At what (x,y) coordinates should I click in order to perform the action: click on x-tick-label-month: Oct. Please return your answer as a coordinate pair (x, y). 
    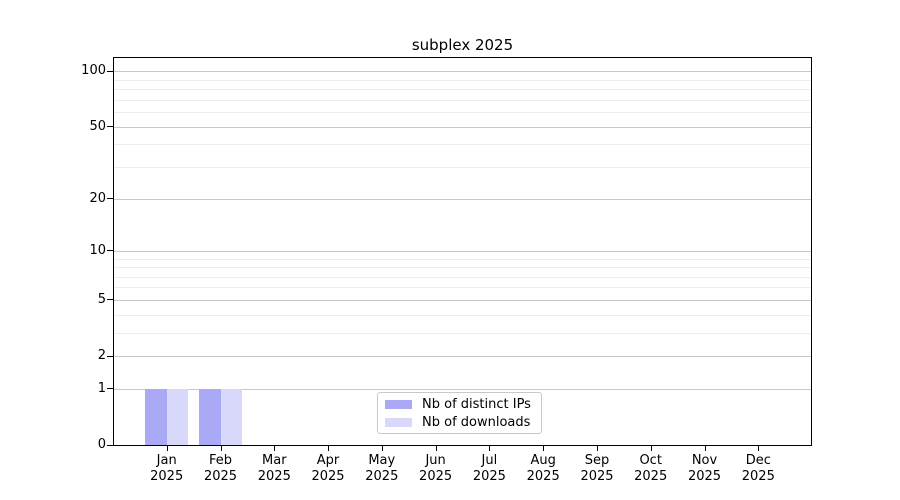
    Looking at the image, I should click on (650, 460).